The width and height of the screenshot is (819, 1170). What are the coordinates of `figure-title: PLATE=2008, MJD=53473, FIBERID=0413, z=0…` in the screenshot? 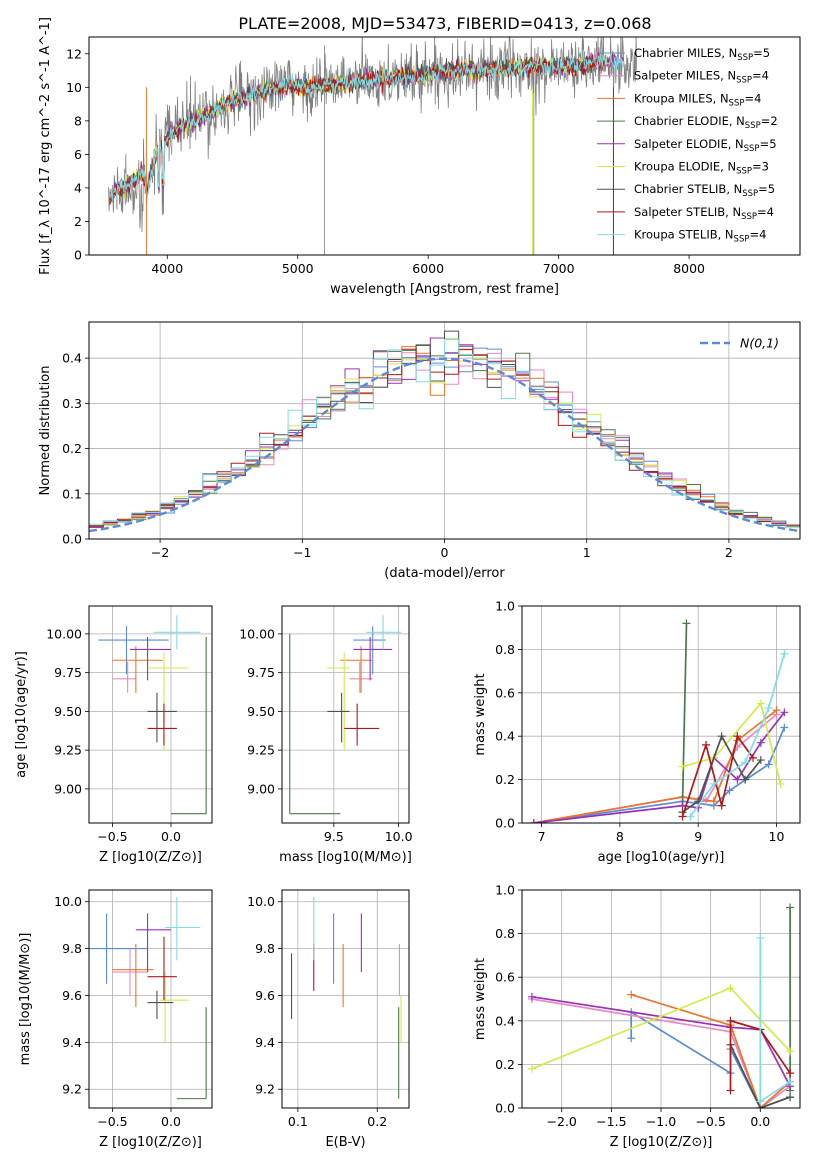 It's located at (444, 23).